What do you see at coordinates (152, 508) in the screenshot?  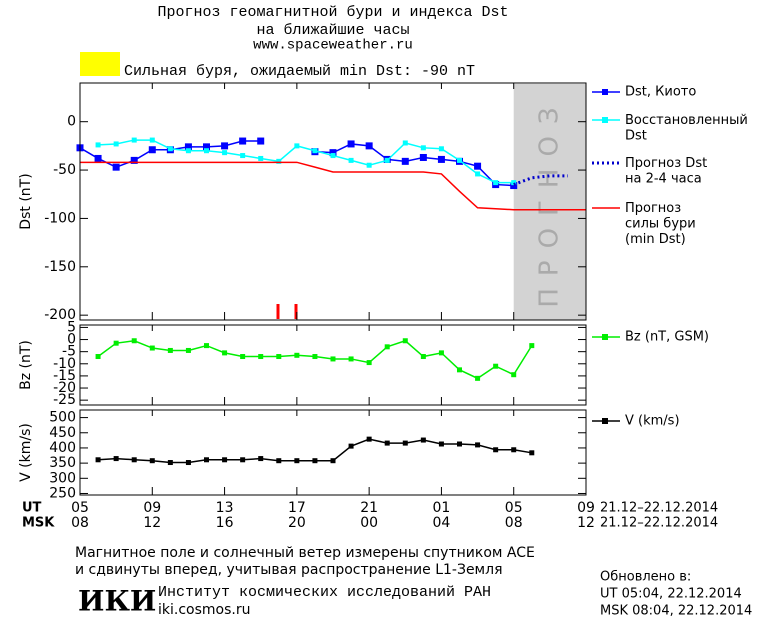 I see `x-tick-label: 09` at bounding box center [152, 508].